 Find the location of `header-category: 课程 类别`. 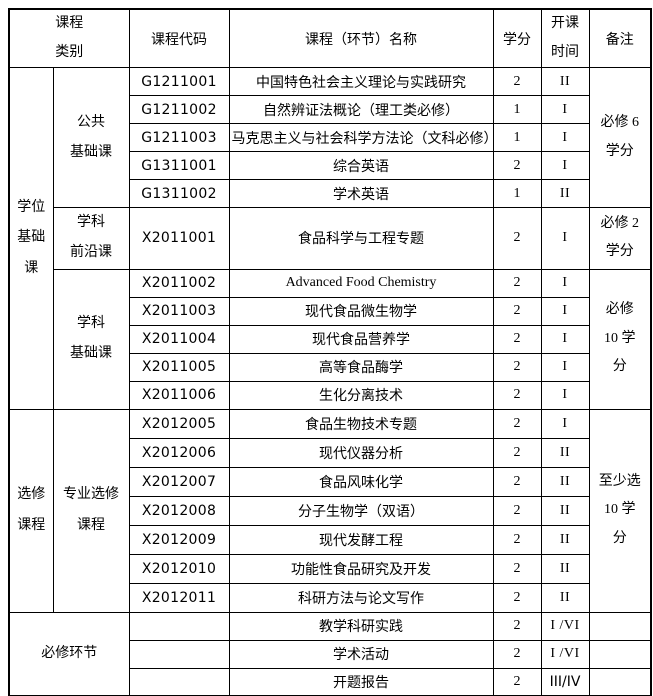

header-category: 课程 类别 is located at coordinates (69, 38).